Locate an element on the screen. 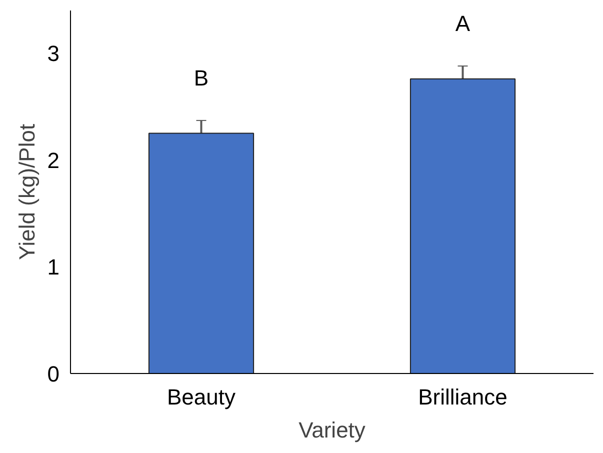  y-tick-label: 0 is located at coordinates (53, 374).